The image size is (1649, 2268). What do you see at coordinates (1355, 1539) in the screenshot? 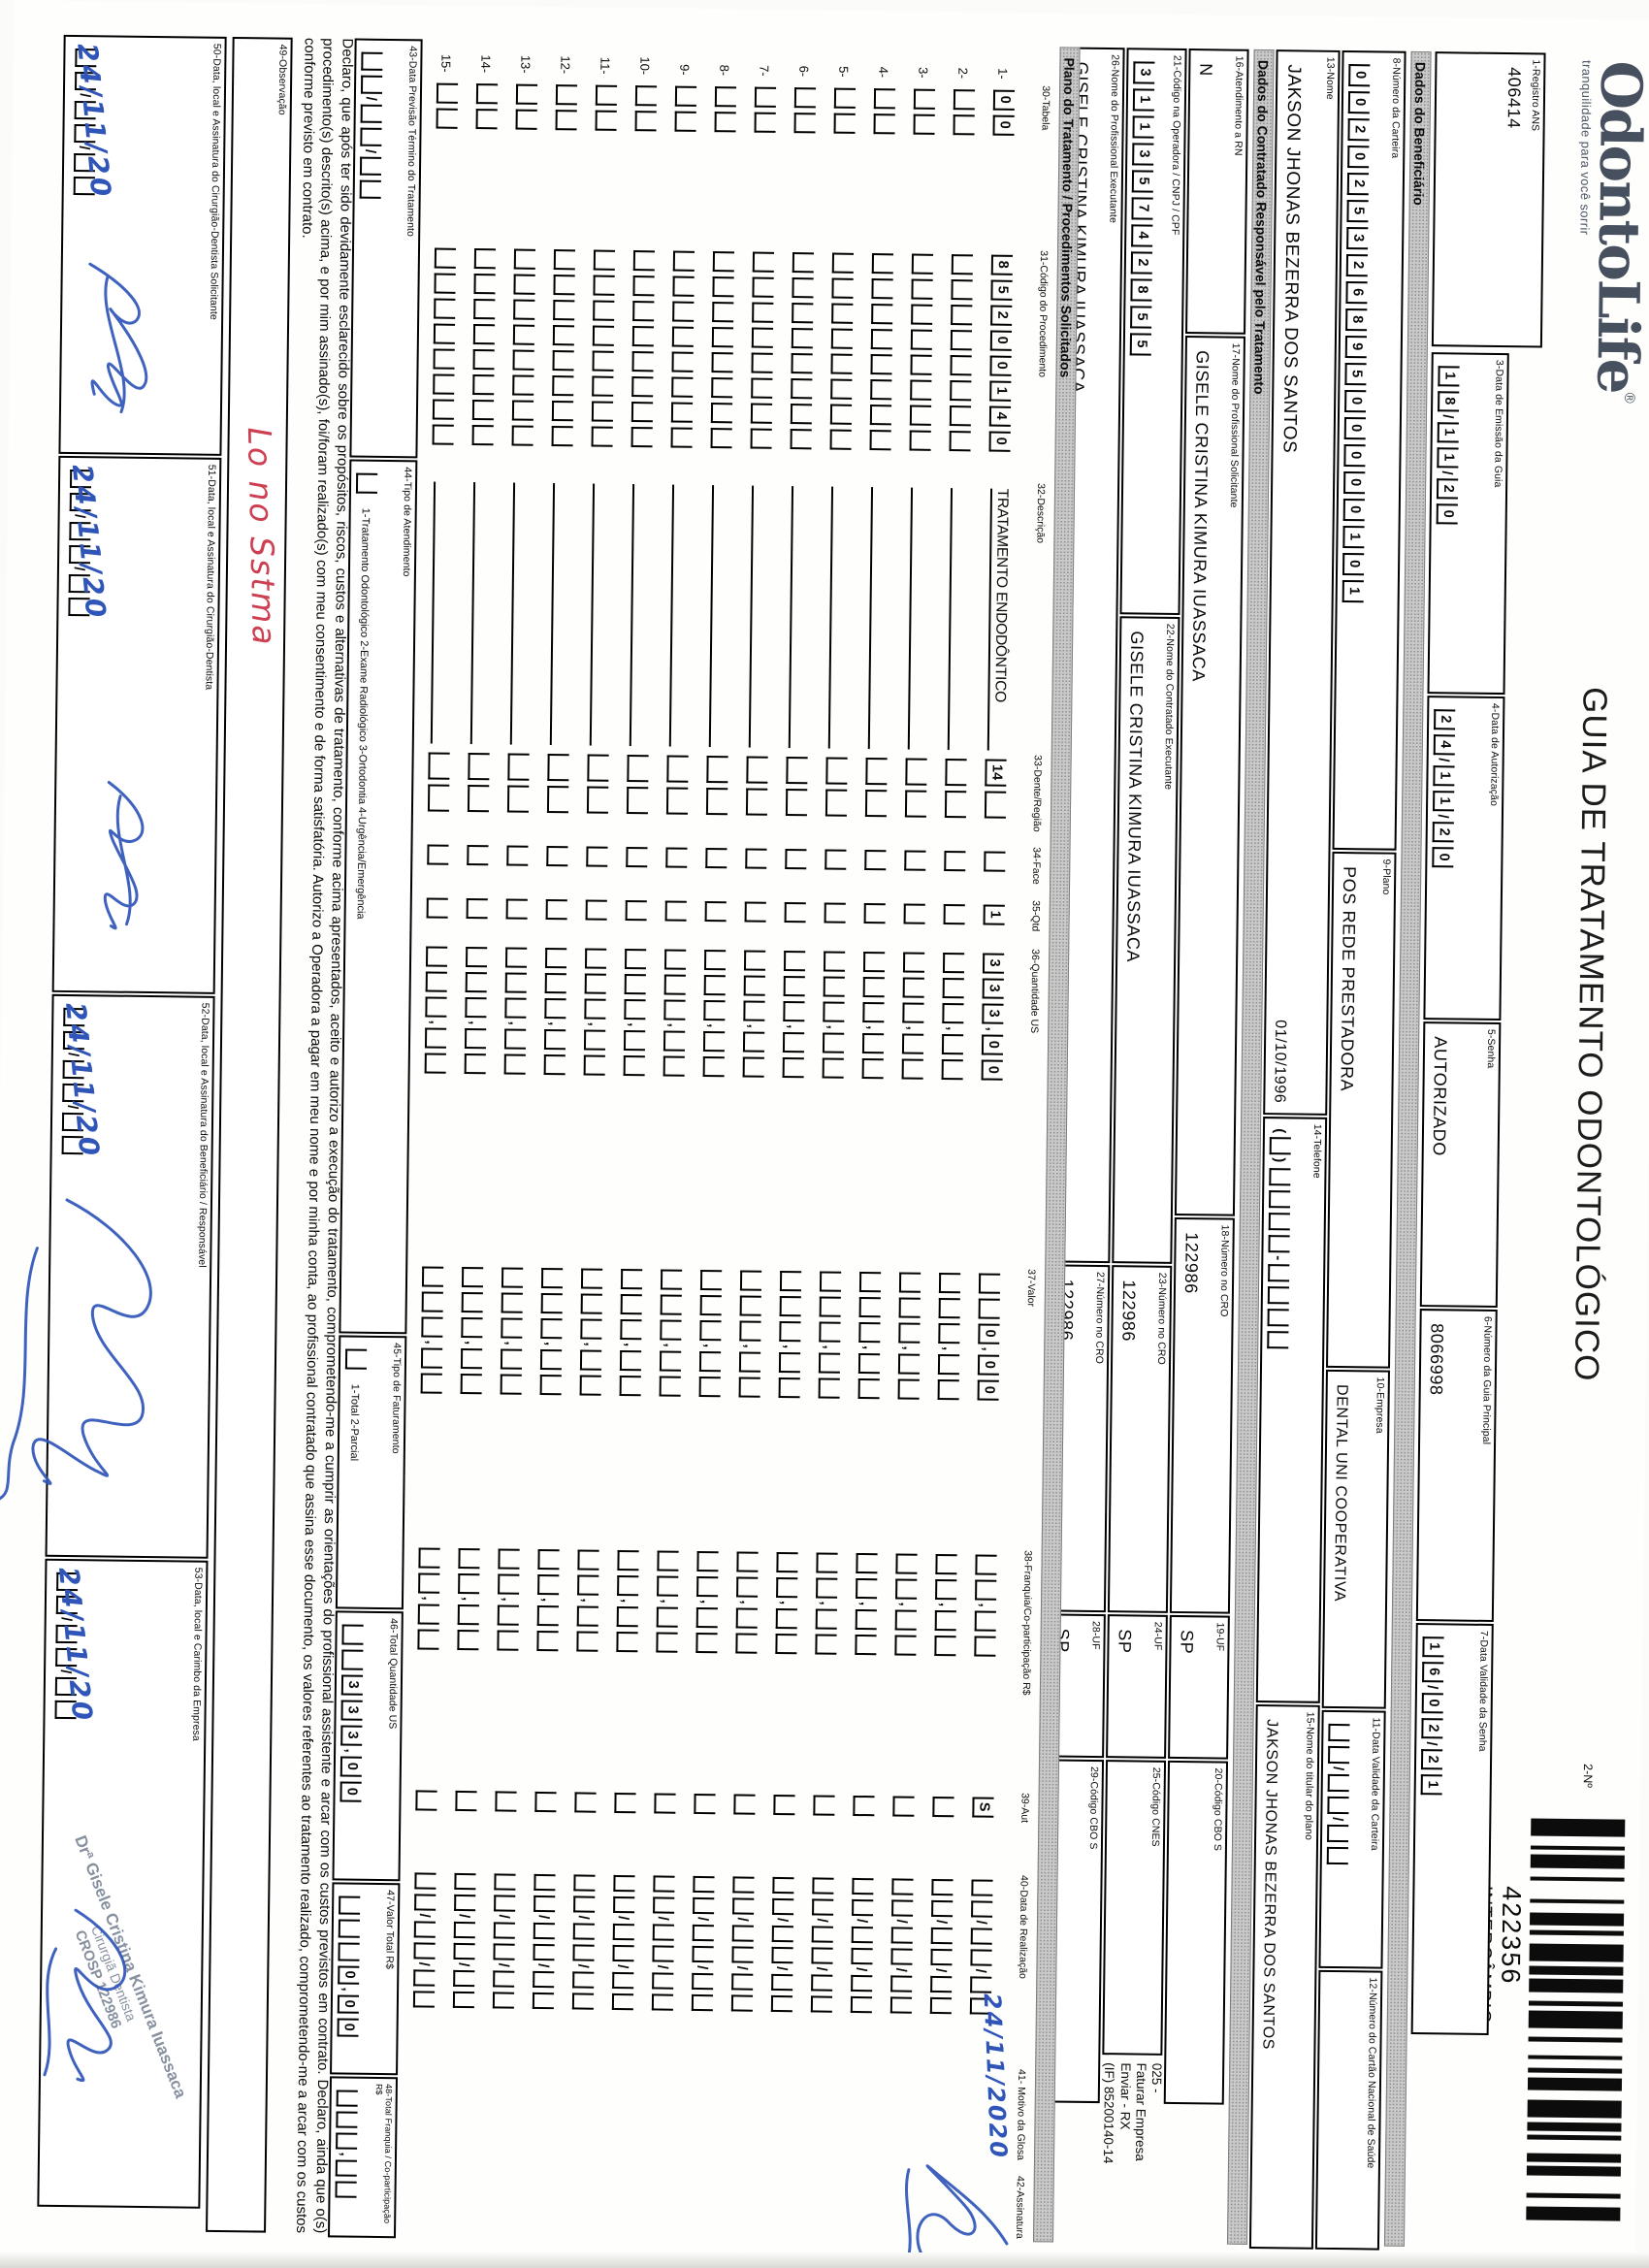
I see `field-empresa: 10-Empresa DENTAL UNI COOPERATIVA` at bounding box center [1355, 1539].